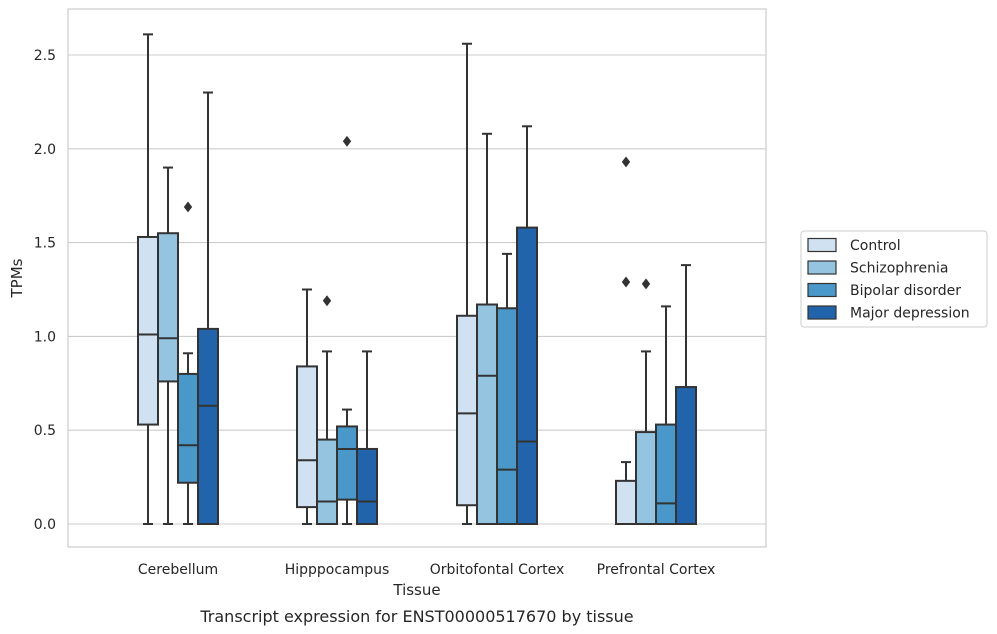  What do you see at coordinates (45, 431) in the screenshot?
I see `y-tick-label: 0.5` at bounding box center [45, 431].